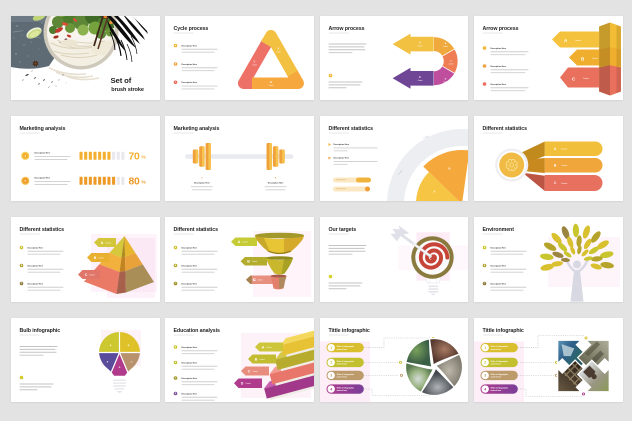  What do you see at coordinates (485, 348) in the screenshot?
I see `svg-text: 1` at bounding box center [485, 348].